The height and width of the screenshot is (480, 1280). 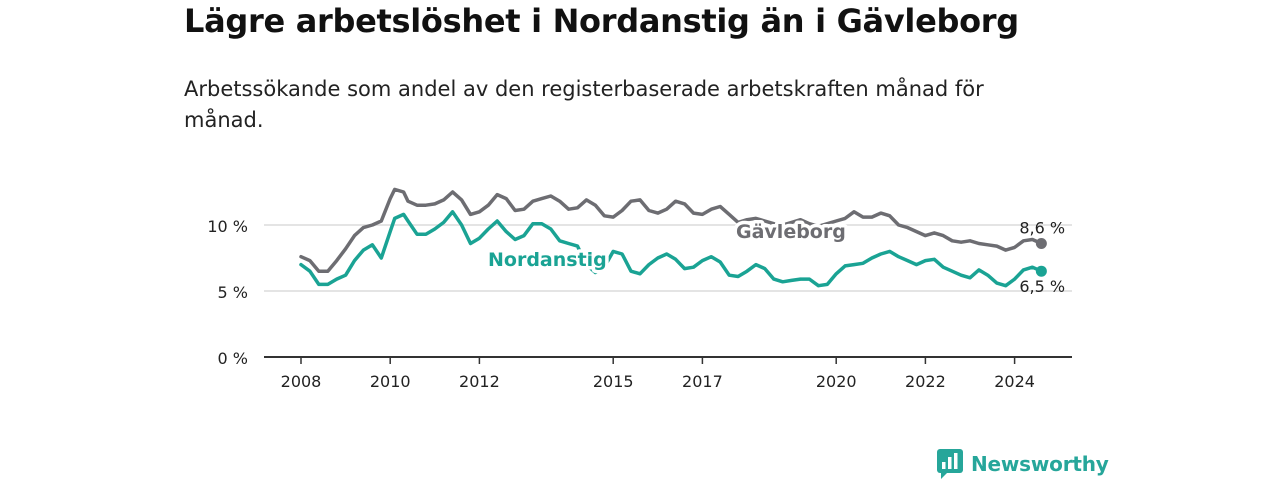 What do you see at coordinates (1040, 464) in the screenshot?
I see `brand-name: Newsworthy` at bounding box center [1040, 464].